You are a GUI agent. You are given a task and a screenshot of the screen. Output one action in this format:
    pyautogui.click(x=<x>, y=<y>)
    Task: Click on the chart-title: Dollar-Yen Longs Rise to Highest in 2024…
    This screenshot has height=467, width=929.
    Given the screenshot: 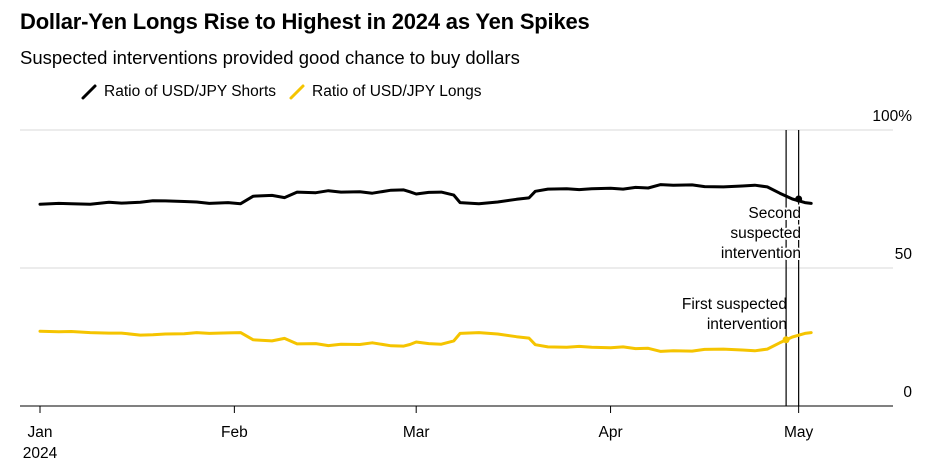 What is the action you would take?
    pyautogui.click(x=305, y=21)
    